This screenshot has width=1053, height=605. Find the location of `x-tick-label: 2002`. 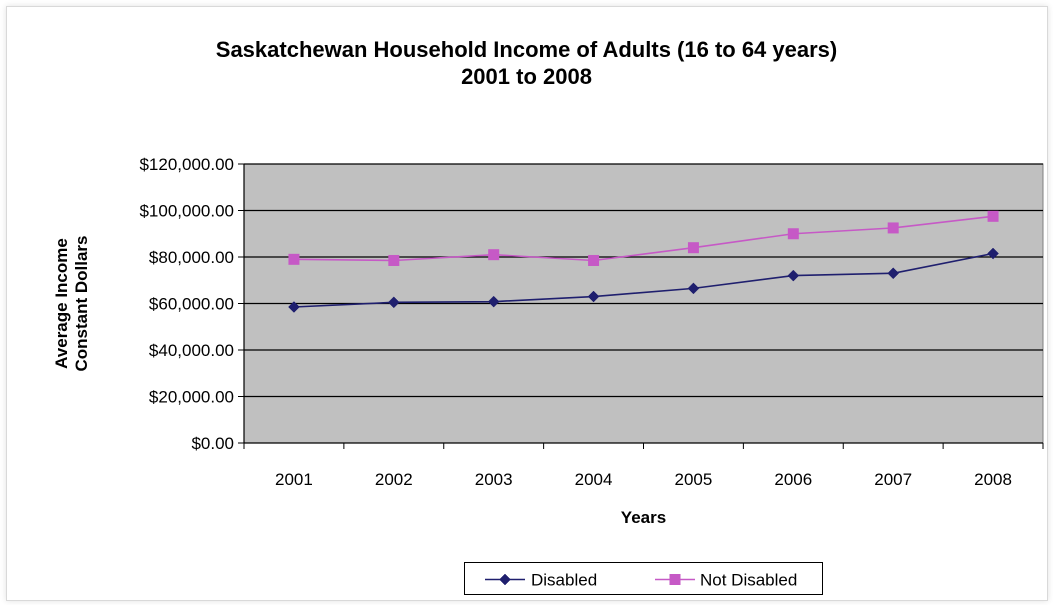

x-tick-label: 2002 is located at coordinates (394, 479).